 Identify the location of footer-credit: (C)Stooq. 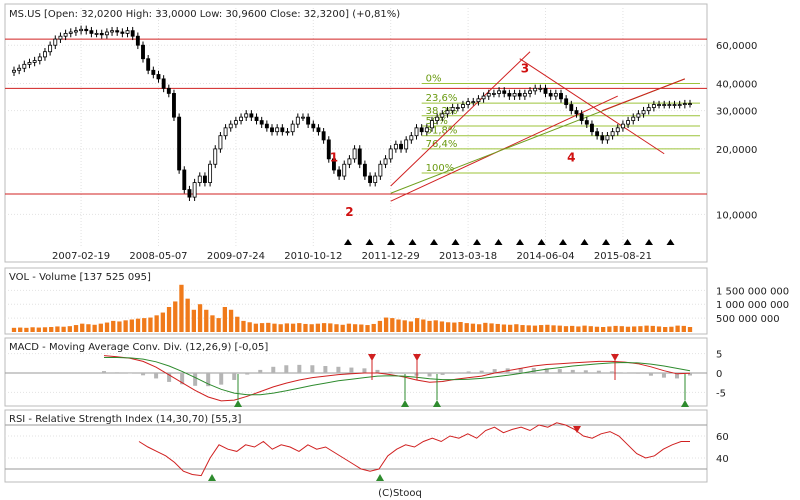
(400, 493).